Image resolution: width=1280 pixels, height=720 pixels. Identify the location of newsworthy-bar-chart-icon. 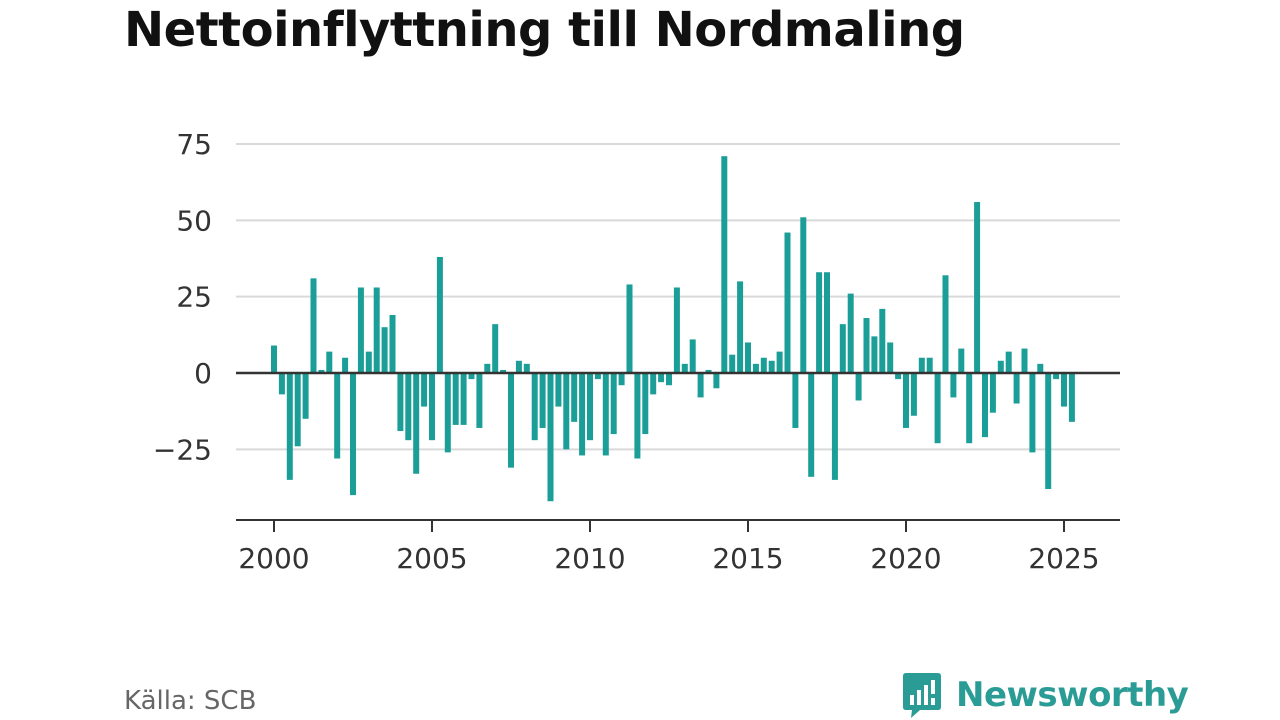
(922, 695).